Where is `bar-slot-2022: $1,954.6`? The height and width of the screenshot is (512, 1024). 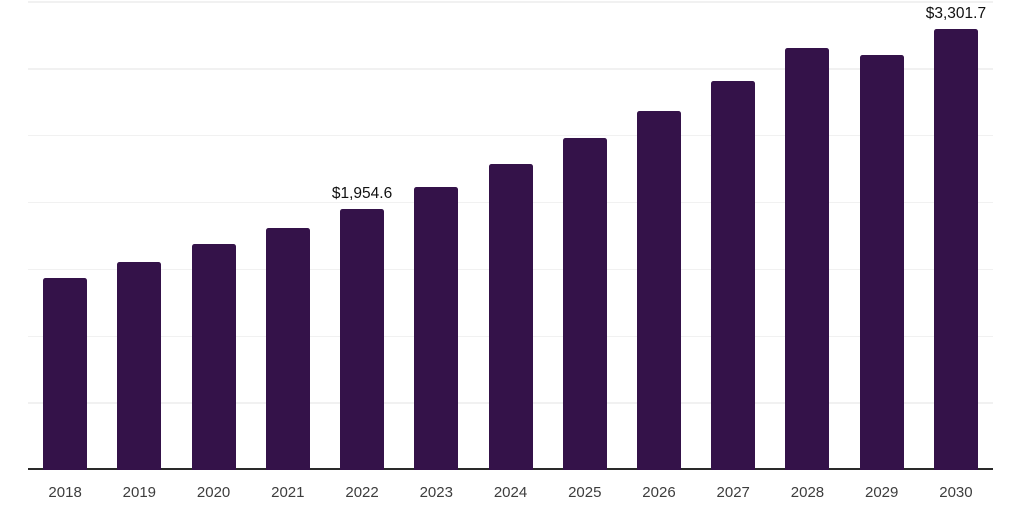 bar-slot-2022: $1,954.6 is located at coordinates (362, 235).